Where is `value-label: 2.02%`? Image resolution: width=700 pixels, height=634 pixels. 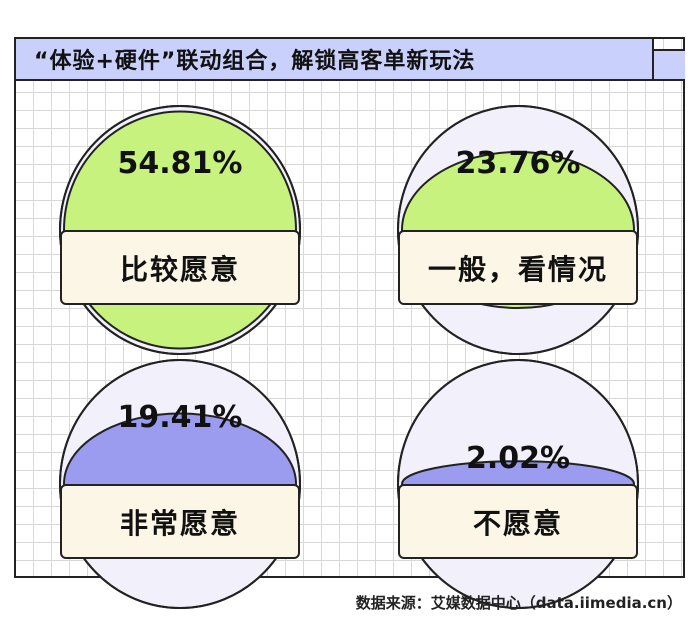
value-label: 2.02% is located at coordinates (518, 459).